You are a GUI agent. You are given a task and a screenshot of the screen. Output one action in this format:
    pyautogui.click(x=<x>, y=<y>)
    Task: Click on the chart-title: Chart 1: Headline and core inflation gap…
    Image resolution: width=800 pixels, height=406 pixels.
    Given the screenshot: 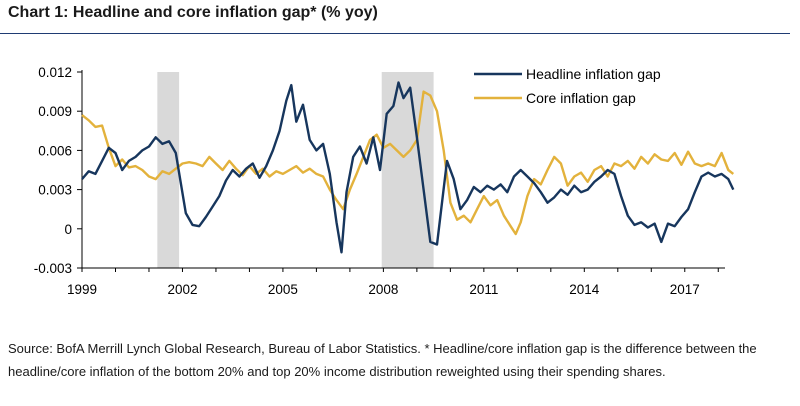 What is the action you would take?
    pyautogui.click(x=193, y=12)
    